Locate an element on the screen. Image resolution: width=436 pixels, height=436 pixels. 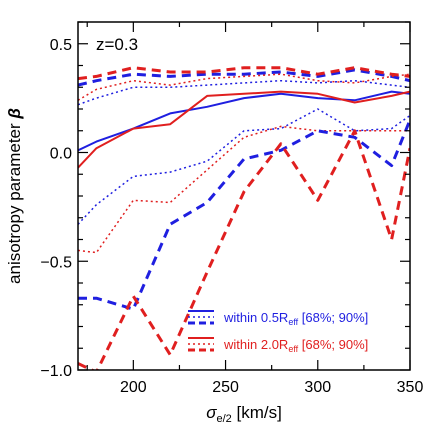
x-tick-label: 200 is located at coordinates (133, 387).